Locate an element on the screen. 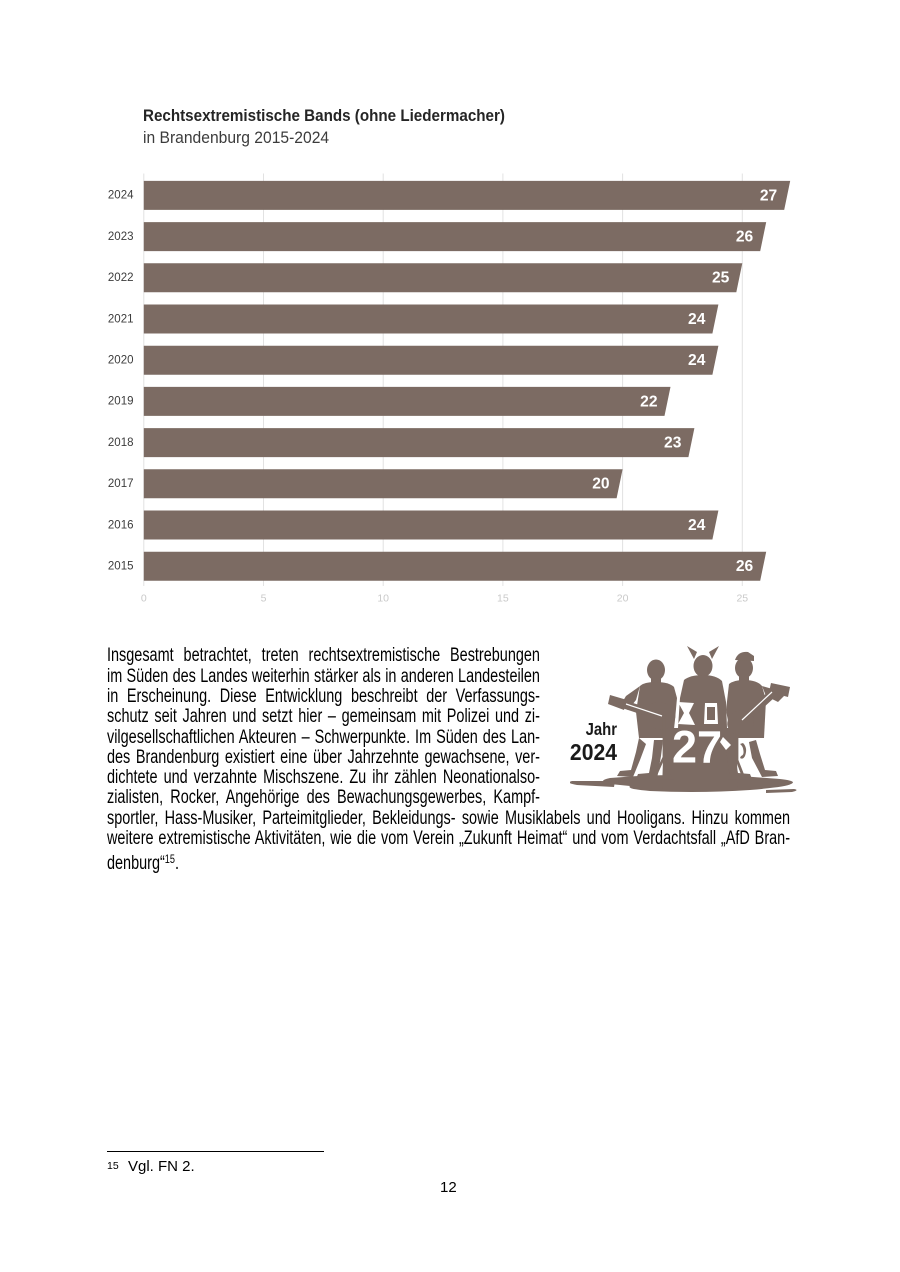 Image resolution: width=900 pixels, height=1272 pixels. svg-text: 2021 is located at coordinates (121, 319).